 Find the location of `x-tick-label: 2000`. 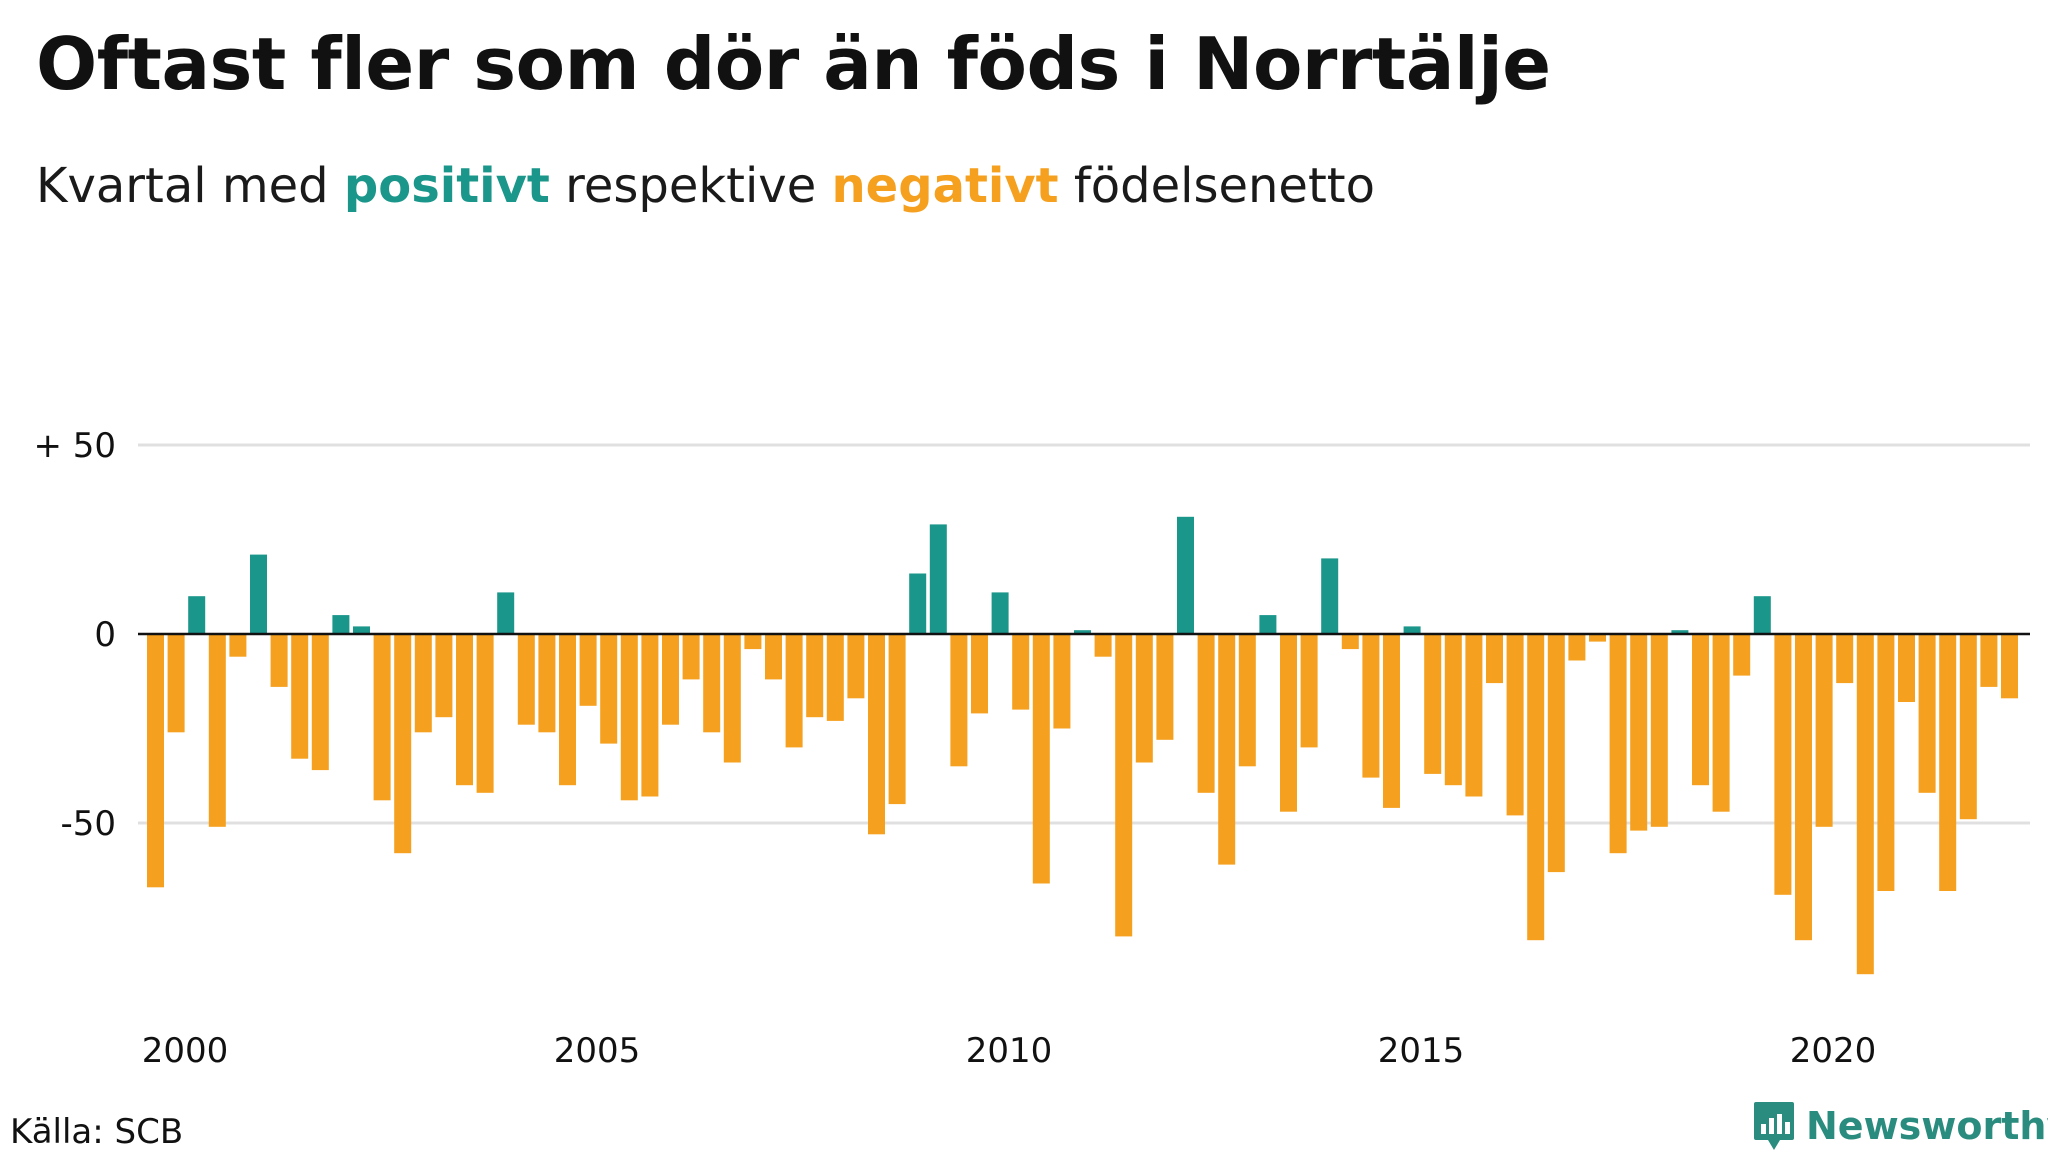

x-tick-label: 2000 is located at coordinates (185, 1051).